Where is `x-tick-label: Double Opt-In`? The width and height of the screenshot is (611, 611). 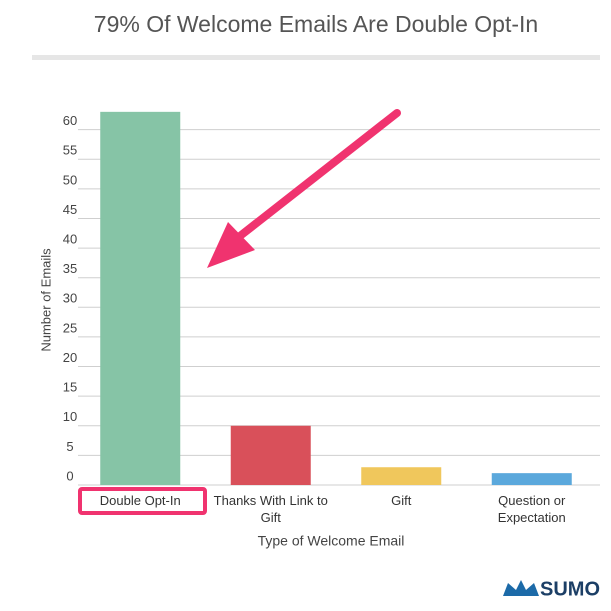 x-tick-label: Double Opt-In is located at coordinates (140, 500).